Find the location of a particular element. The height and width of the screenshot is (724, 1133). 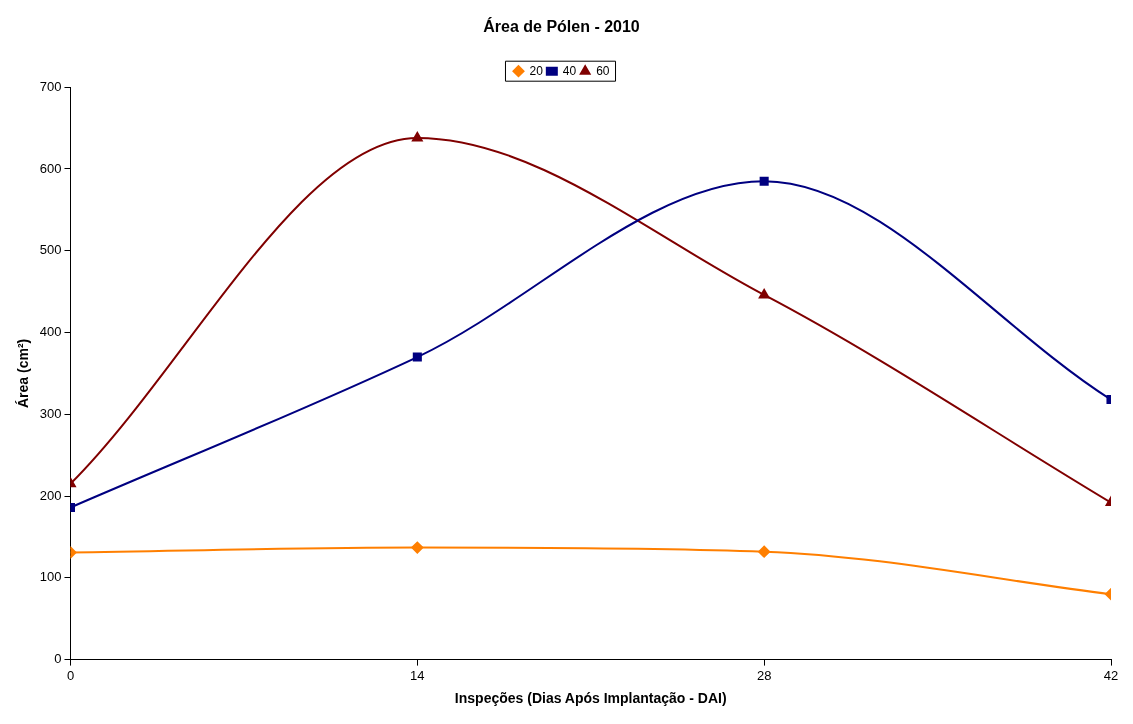

chart-title: Área de Pólen - 2010 is located at coordinates (561, 26).